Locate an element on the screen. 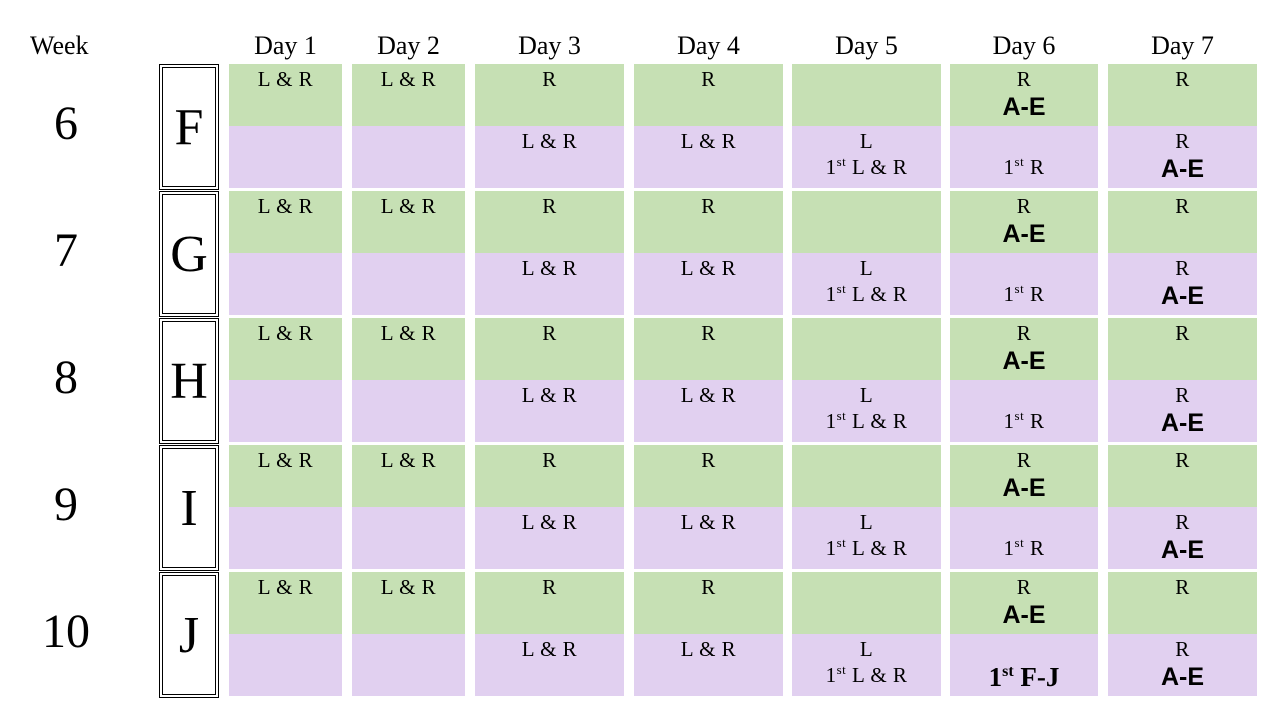 The height and width of the screenshot is (720, 1280). day-header-7: Day 7 is located at coordinates (1182, 45).